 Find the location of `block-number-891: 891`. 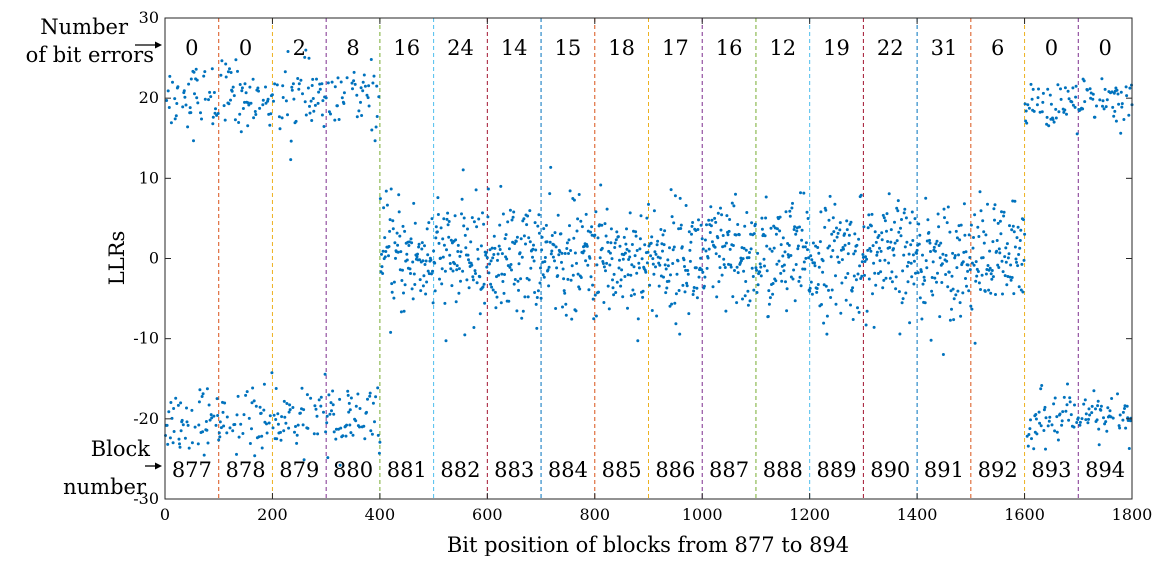

block-number-891: 891 is located at coordinates (944, 470).